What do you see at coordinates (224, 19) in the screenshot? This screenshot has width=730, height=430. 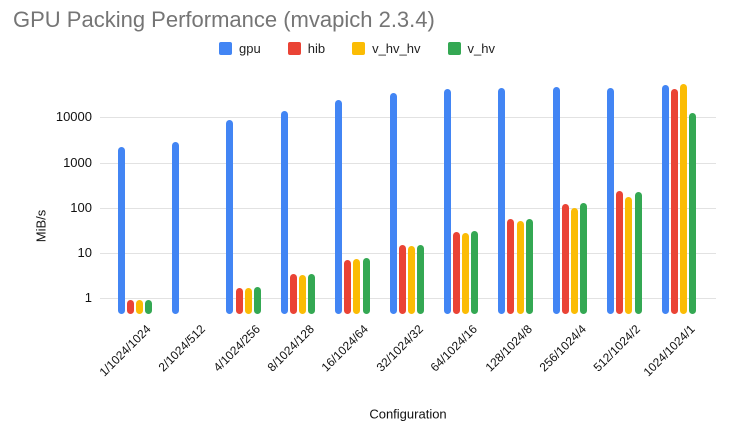 I see `chart-title: GPU Packing Performance (mvapich 2.3.4)` at bounding box center [224, 19].